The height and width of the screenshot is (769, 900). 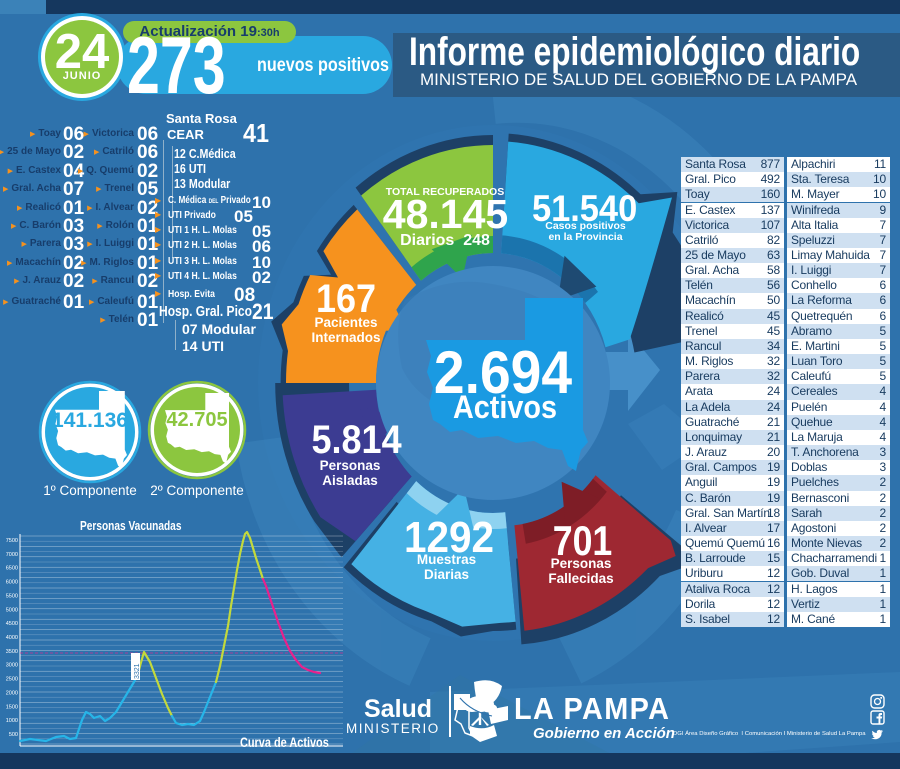 What do you see at coordinates (12, 610) in the screenshot?
I see `svg-text: 5000` at bounding box center [12, 610].